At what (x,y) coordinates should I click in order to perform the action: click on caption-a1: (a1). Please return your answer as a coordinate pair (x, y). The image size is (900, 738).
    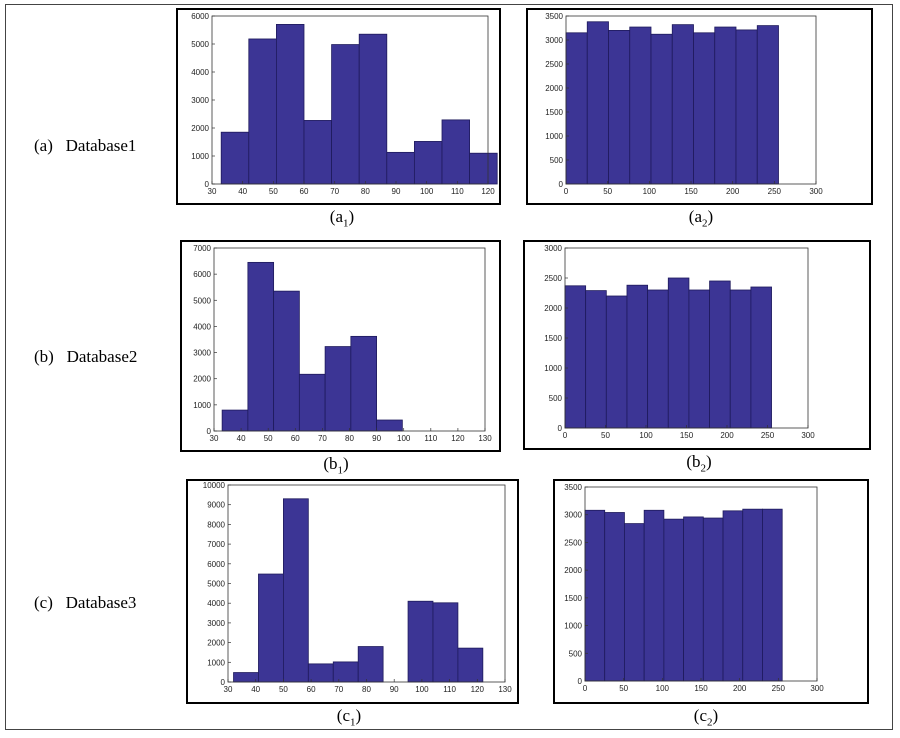
    Looking at the image, I should click on (342, 218).